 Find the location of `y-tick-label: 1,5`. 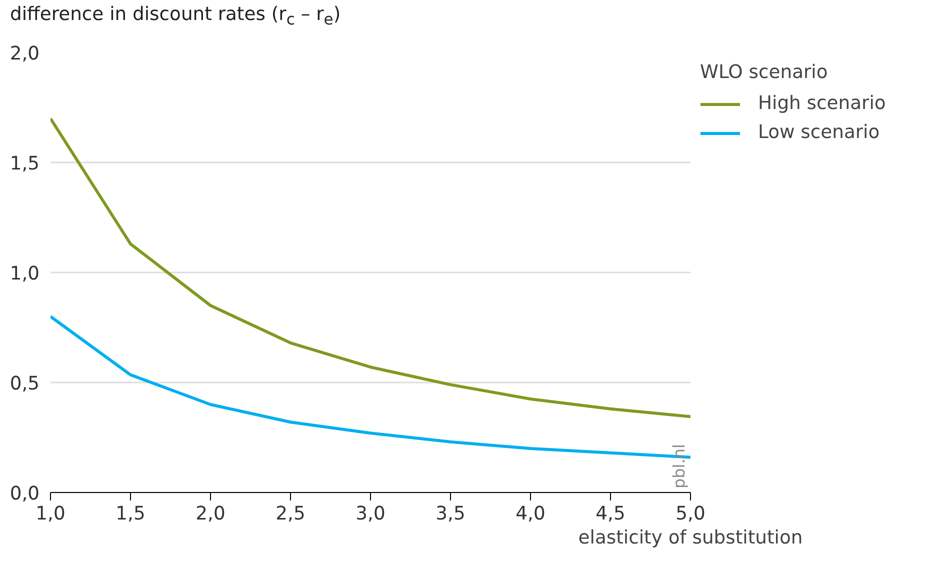

y-tick-label: 1,5 is located at coordinates (25, 164).